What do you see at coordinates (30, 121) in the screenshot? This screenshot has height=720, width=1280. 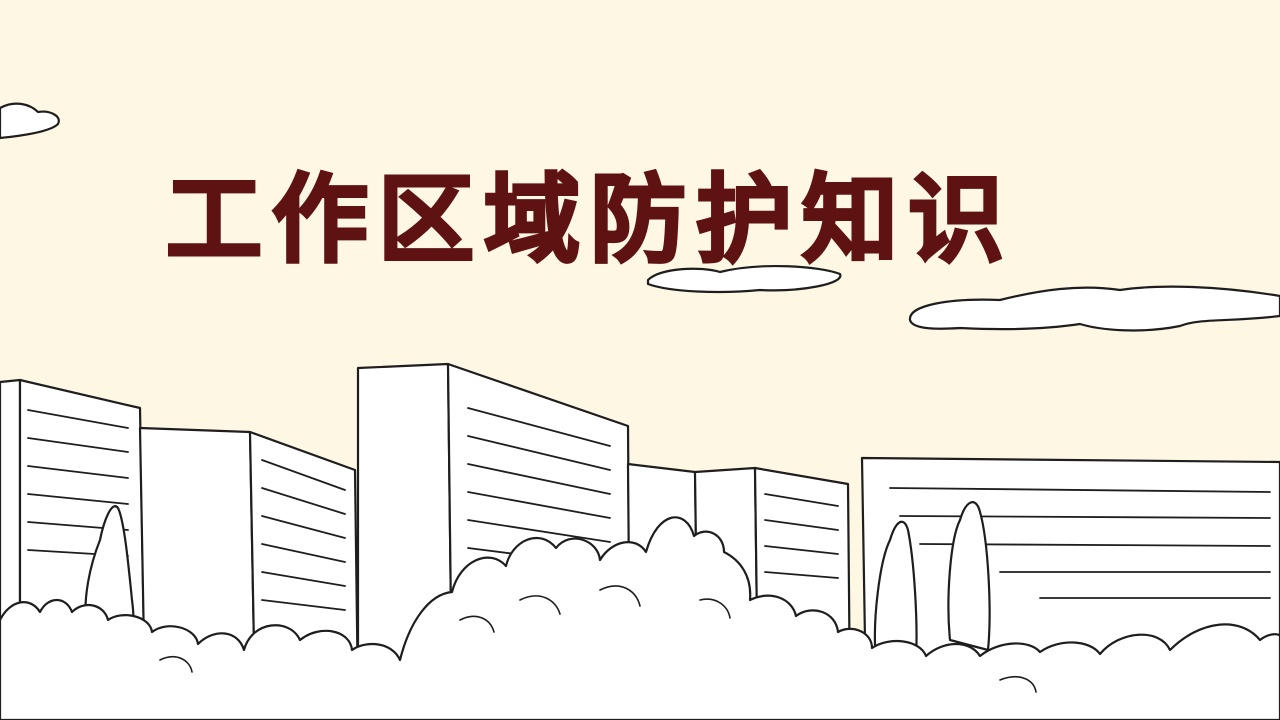 I see `cloud-left` at bounding box center [30, 121].